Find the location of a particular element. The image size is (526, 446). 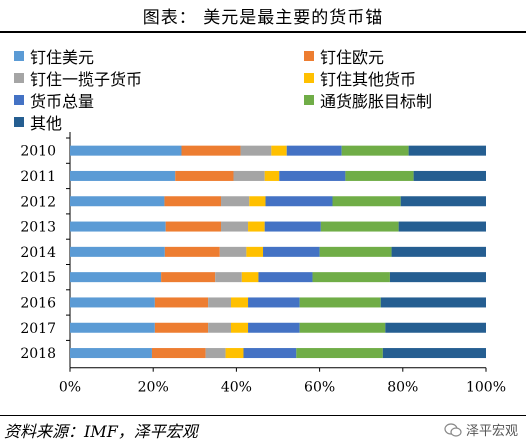

x-tick-label: 60% is located at coordinates (319, 388).